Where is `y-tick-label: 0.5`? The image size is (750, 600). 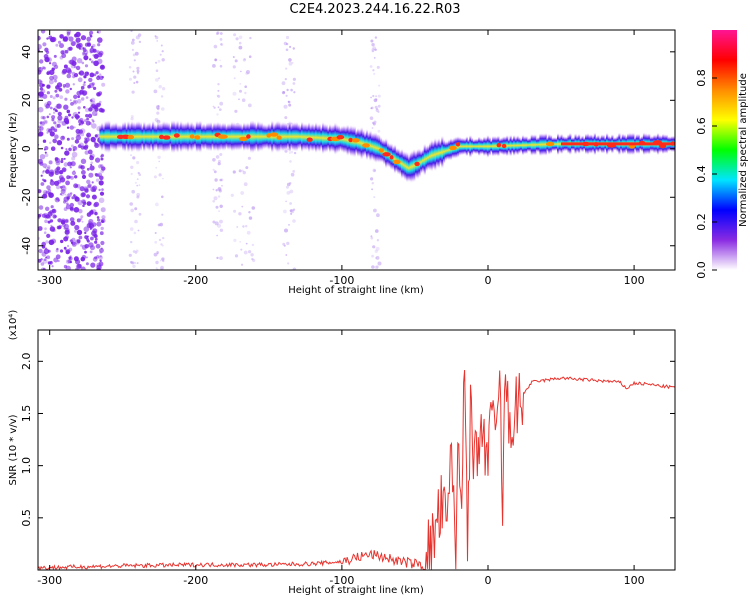
y-tick-label: 0.5 is located at coordinates (26, 518).